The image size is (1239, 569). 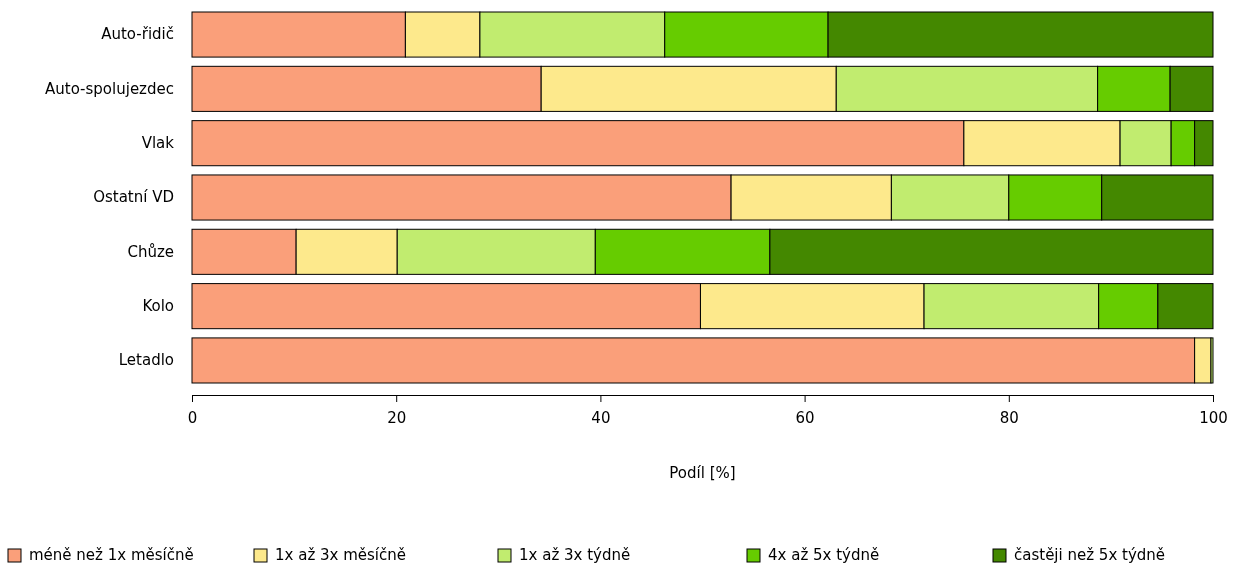 What do you see at coordinates (1009, 418) in the screenshot?
I see `x-tick-label: 80` at bounding box center [1009, 418].